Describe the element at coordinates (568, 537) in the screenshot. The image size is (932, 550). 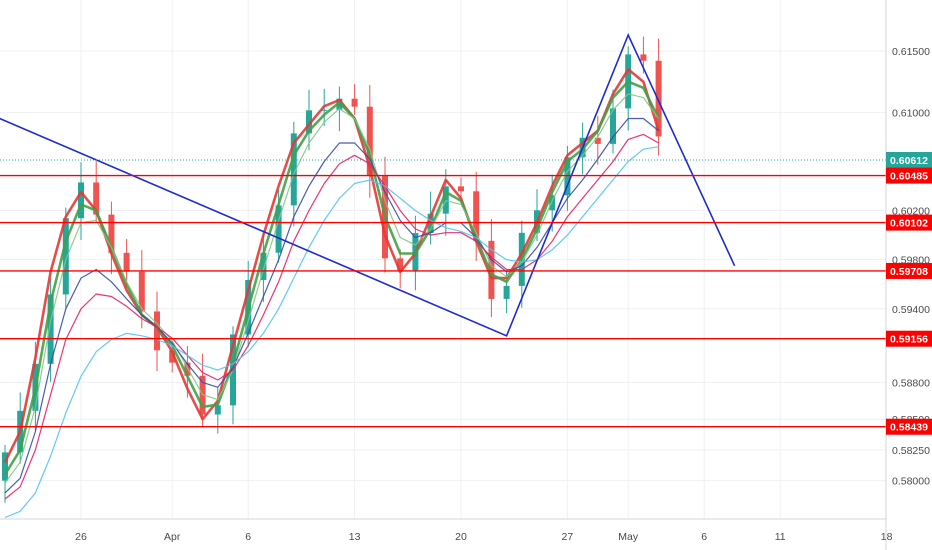
I see `x-tick-label: 27` at that location.